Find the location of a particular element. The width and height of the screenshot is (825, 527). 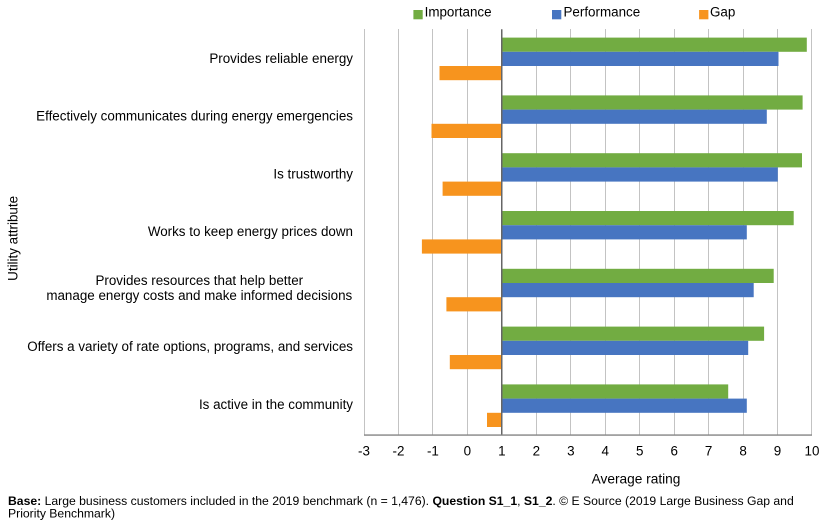

svg-text:Provides resources that help b: Provides resources that help better is located at coordinates (199, 280).